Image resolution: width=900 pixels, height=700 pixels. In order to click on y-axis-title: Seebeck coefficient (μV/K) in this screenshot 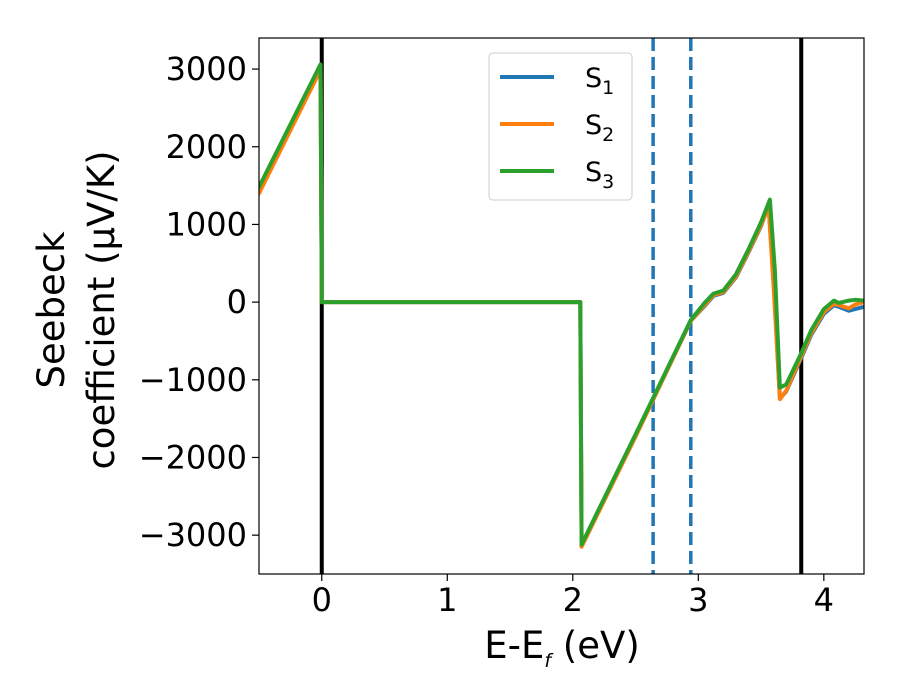, I will do `click(76, 309)`.